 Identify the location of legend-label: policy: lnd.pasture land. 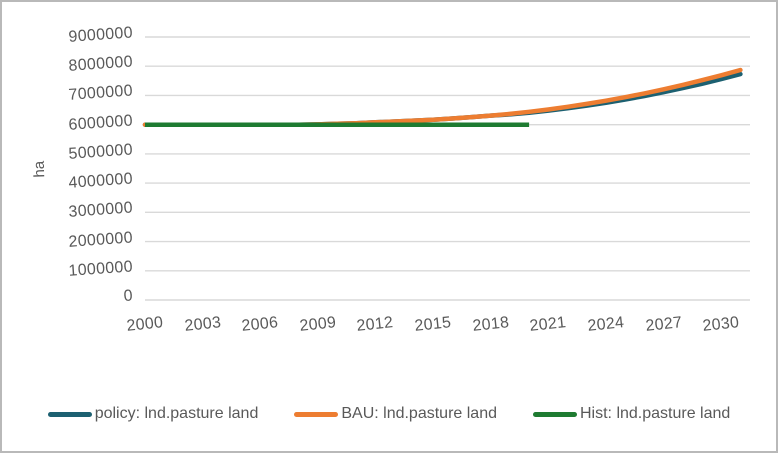
(176, 413).